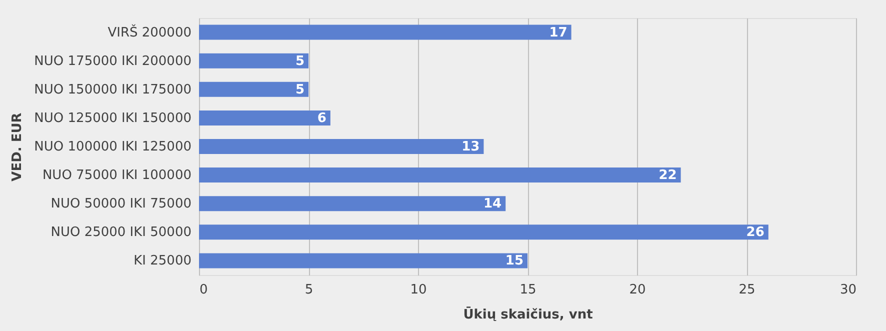 The image size is (886, 331). I want to click on y-tick-label: NUO 75000 IKI 100000, so click(117, 176).